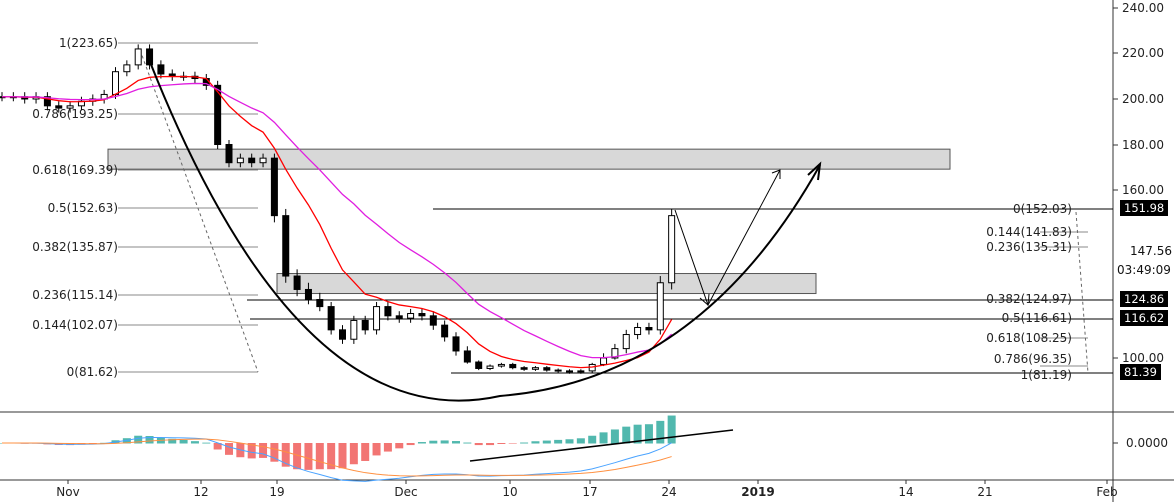 Image resolution: width=1174 pixels, height=502 pixels. I want to click on price-tag: 151.98, so click(1144, 208).